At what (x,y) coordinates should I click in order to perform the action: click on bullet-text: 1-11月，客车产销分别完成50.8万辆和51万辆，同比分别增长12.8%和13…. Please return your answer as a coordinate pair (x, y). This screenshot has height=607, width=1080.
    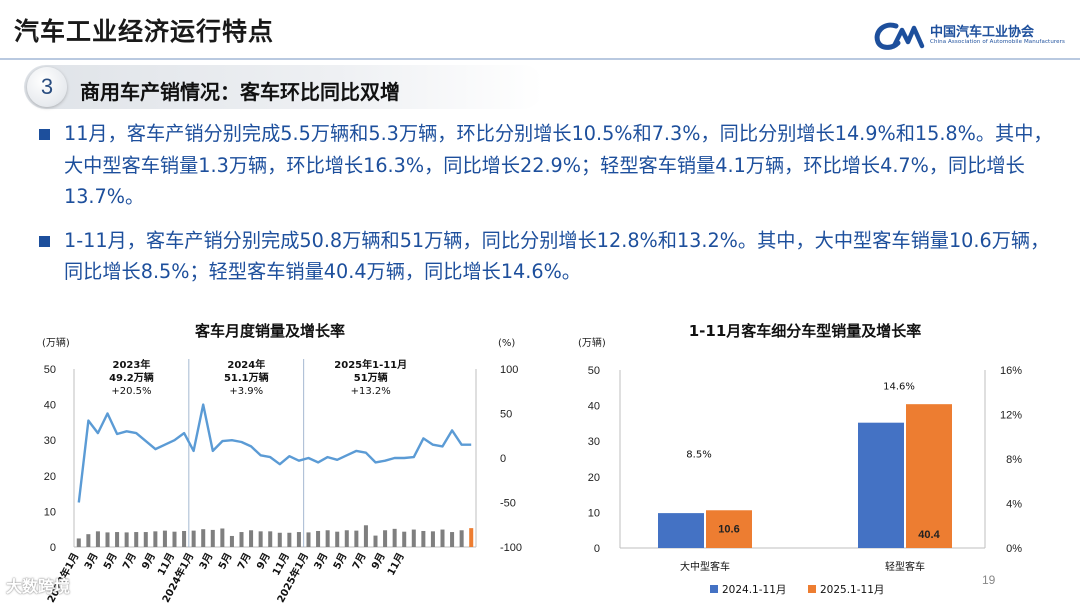
    Looking at the image, I should click on (557, 256).